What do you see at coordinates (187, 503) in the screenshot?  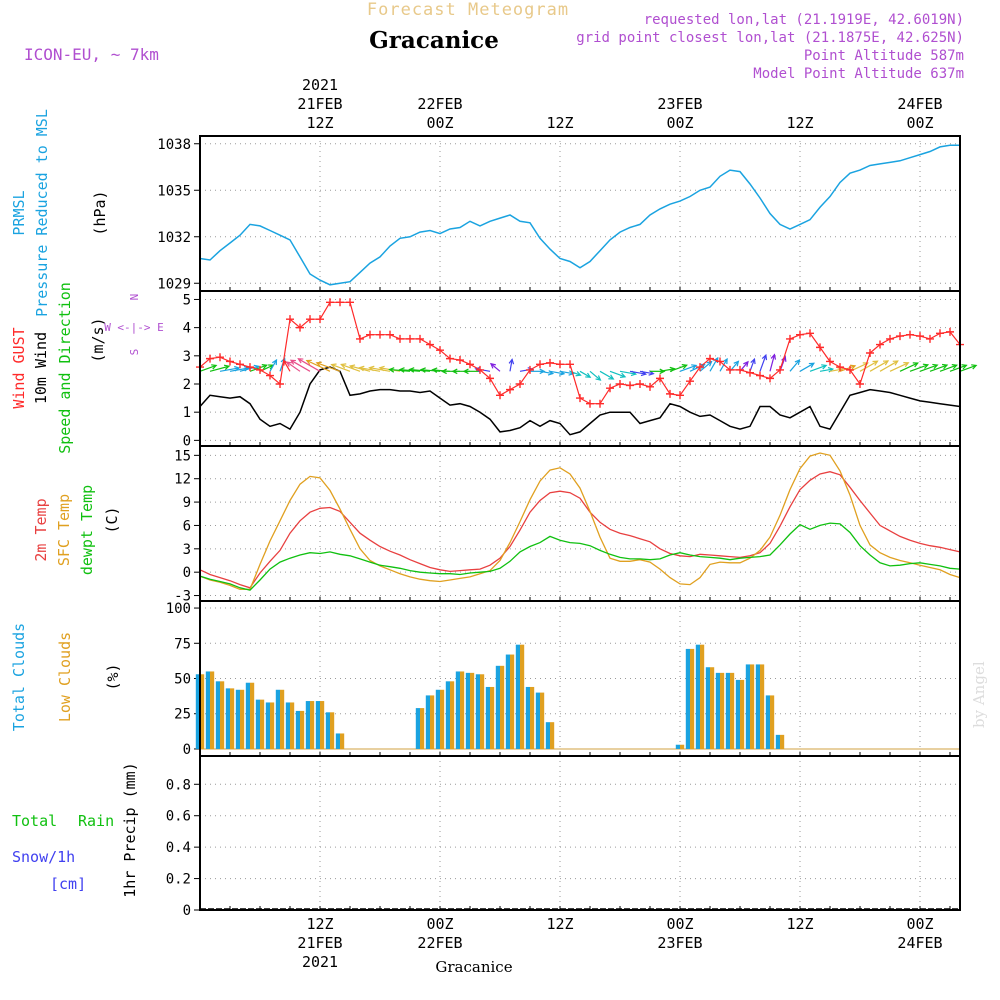 I see `temp-tick-label: 9` at bounding box center [187, 503].